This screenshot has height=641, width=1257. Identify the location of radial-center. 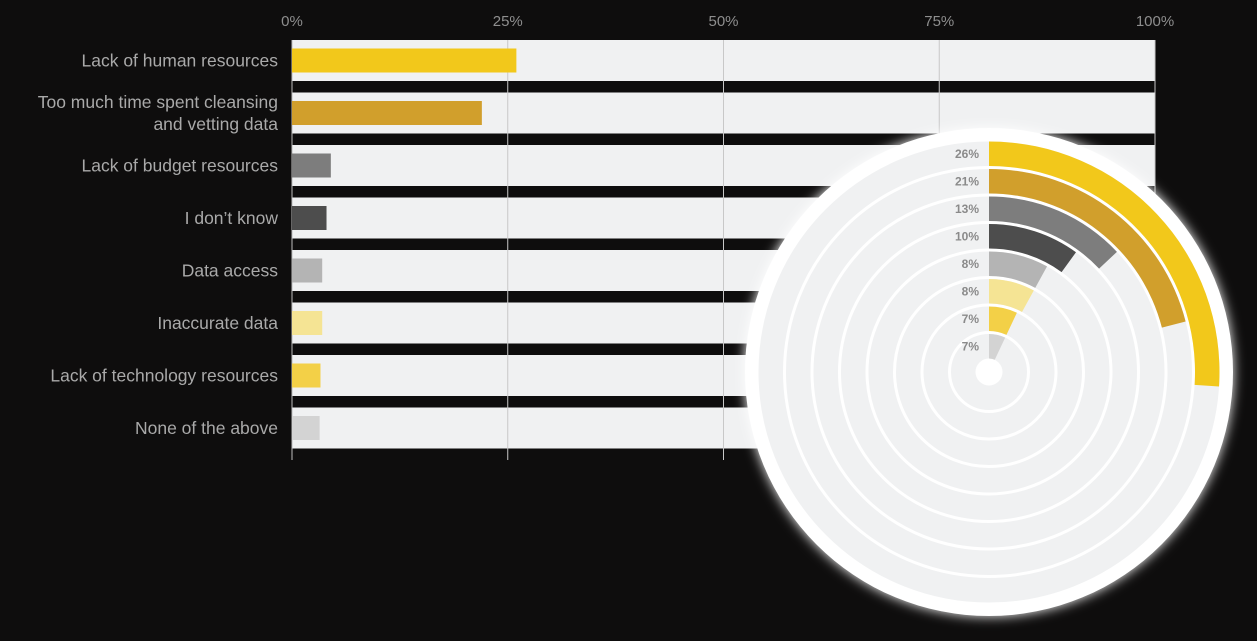
(989, 372).